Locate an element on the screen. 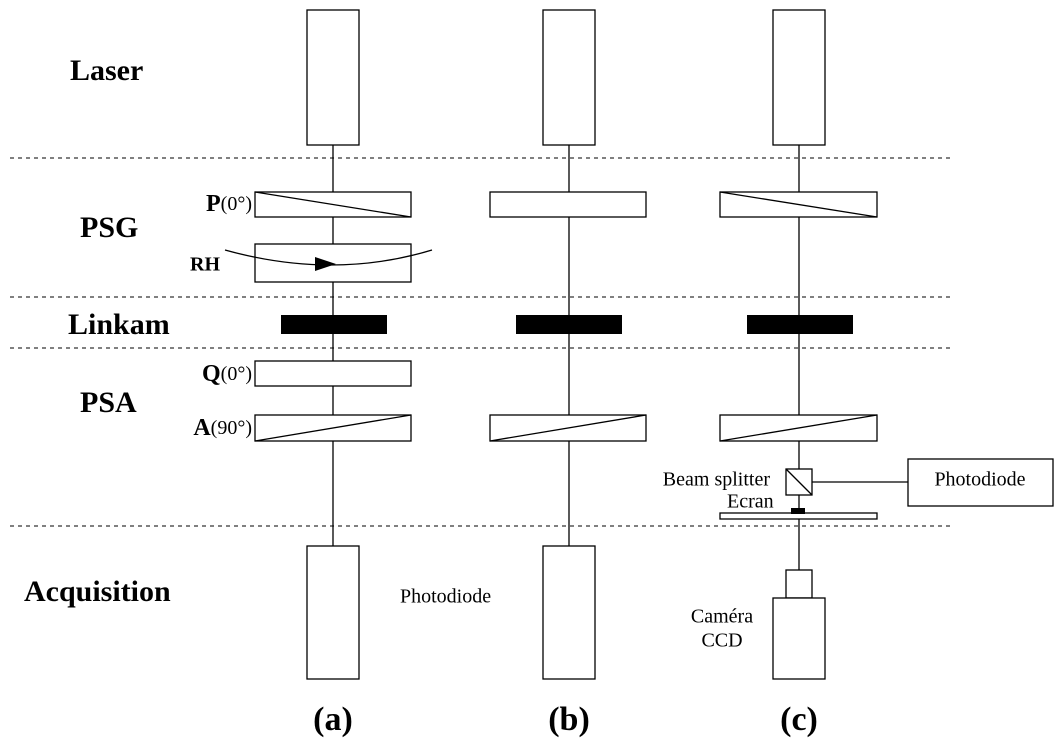 This screenshot has height=746, width=1061. column-label: (c) is located at coordinates (799, 719).